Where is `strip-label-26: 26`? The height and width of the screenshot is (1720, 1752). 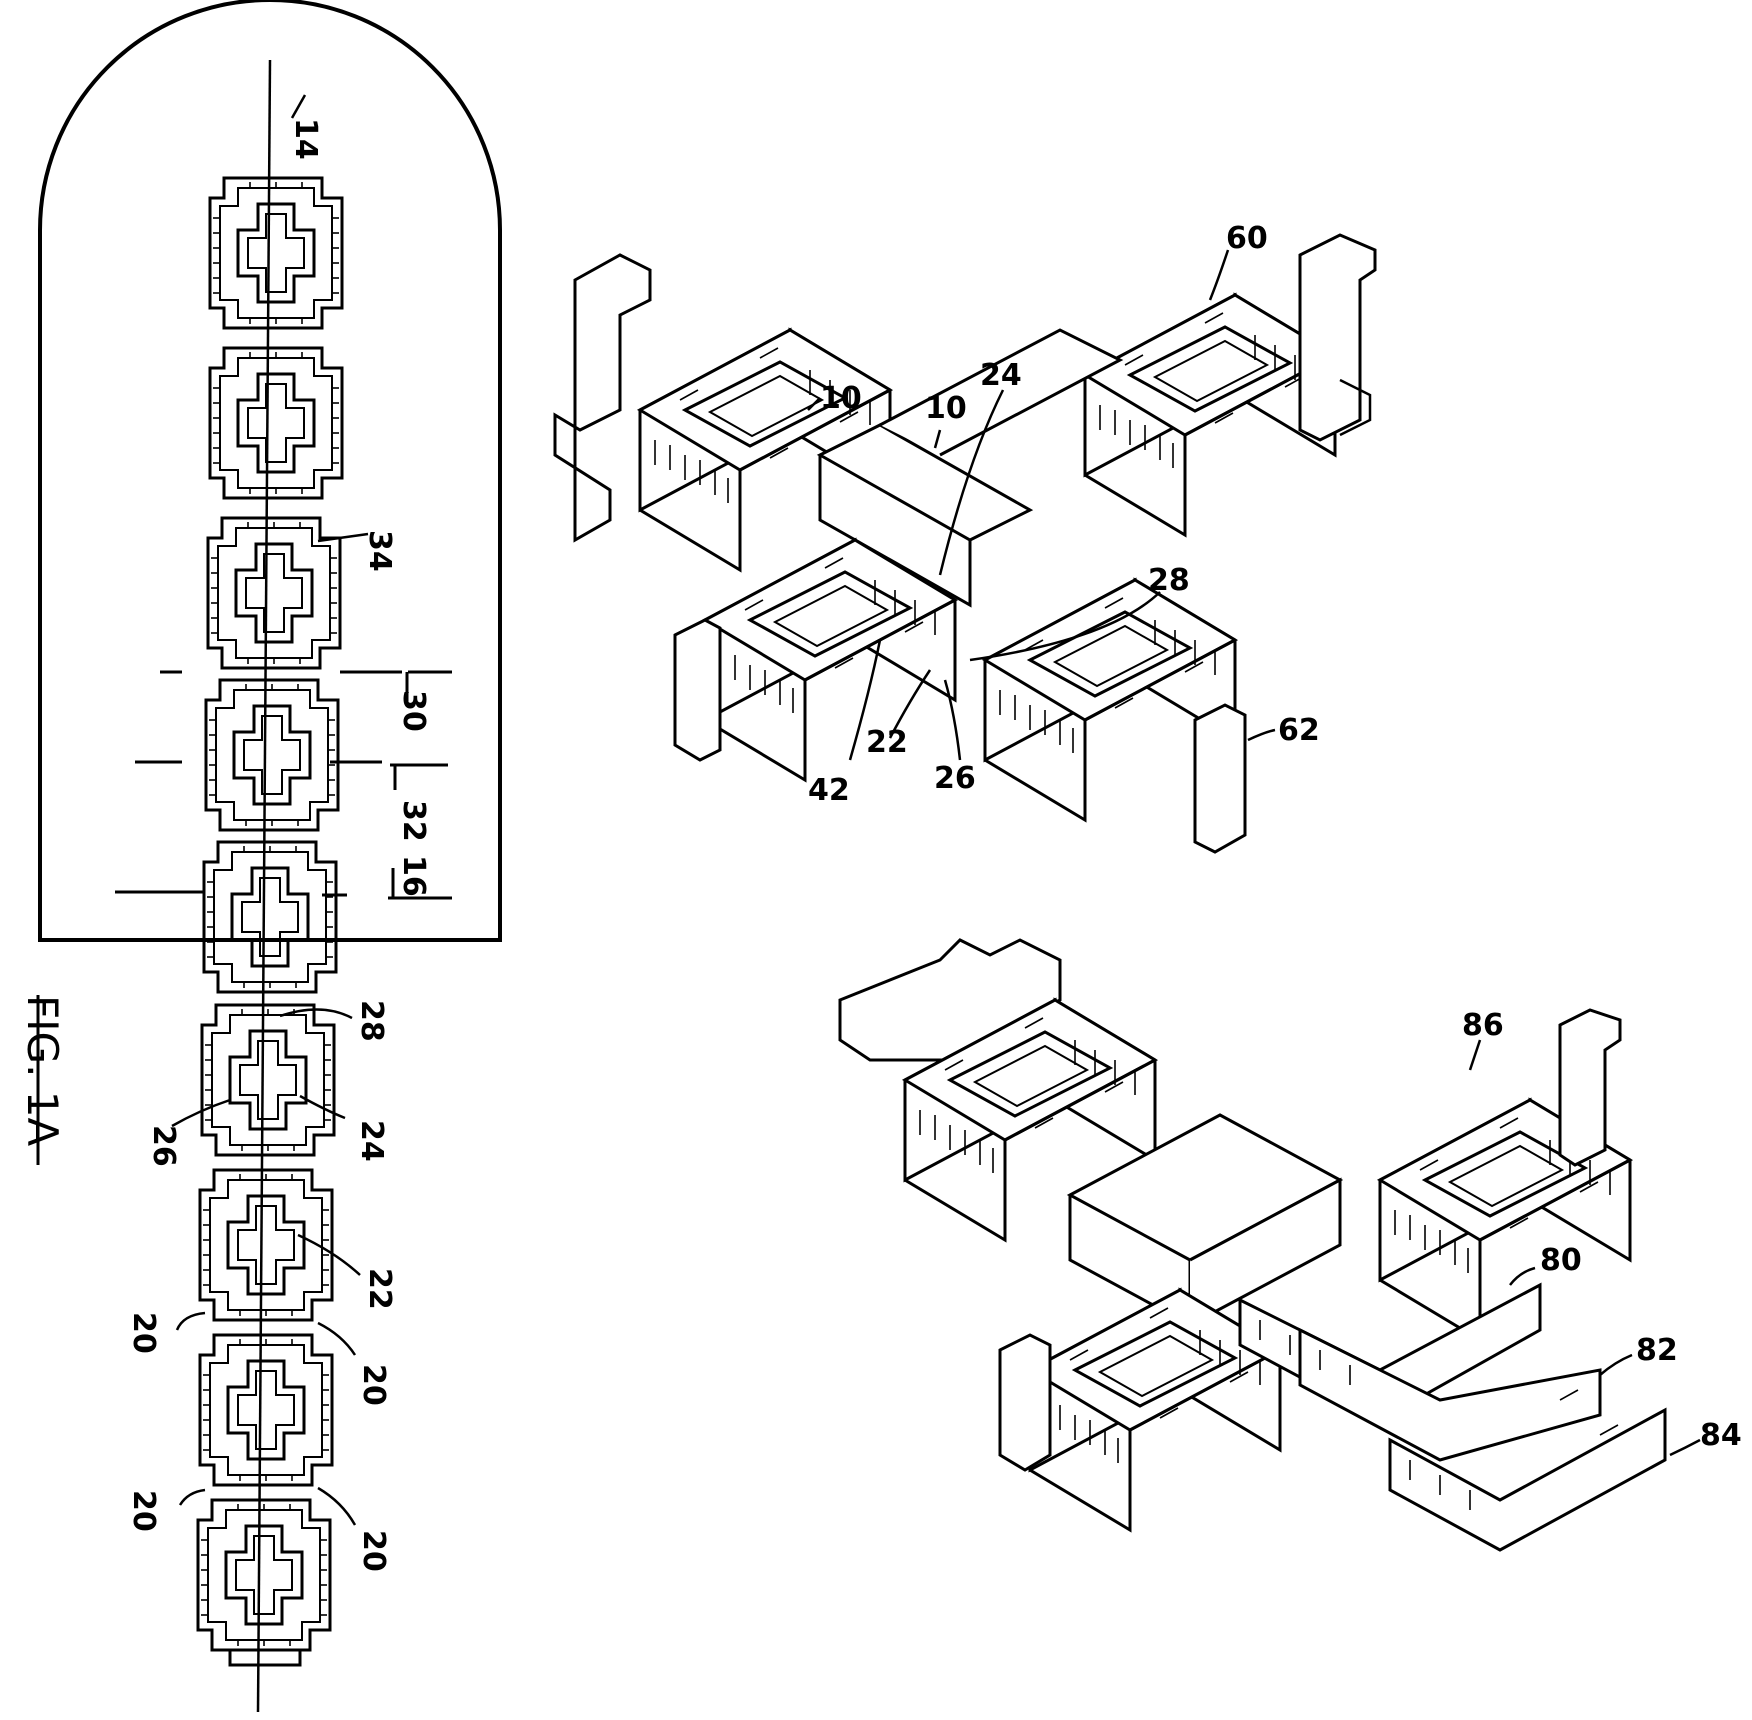
strip-label-26: 26 is located at coordinates (163, 1146).